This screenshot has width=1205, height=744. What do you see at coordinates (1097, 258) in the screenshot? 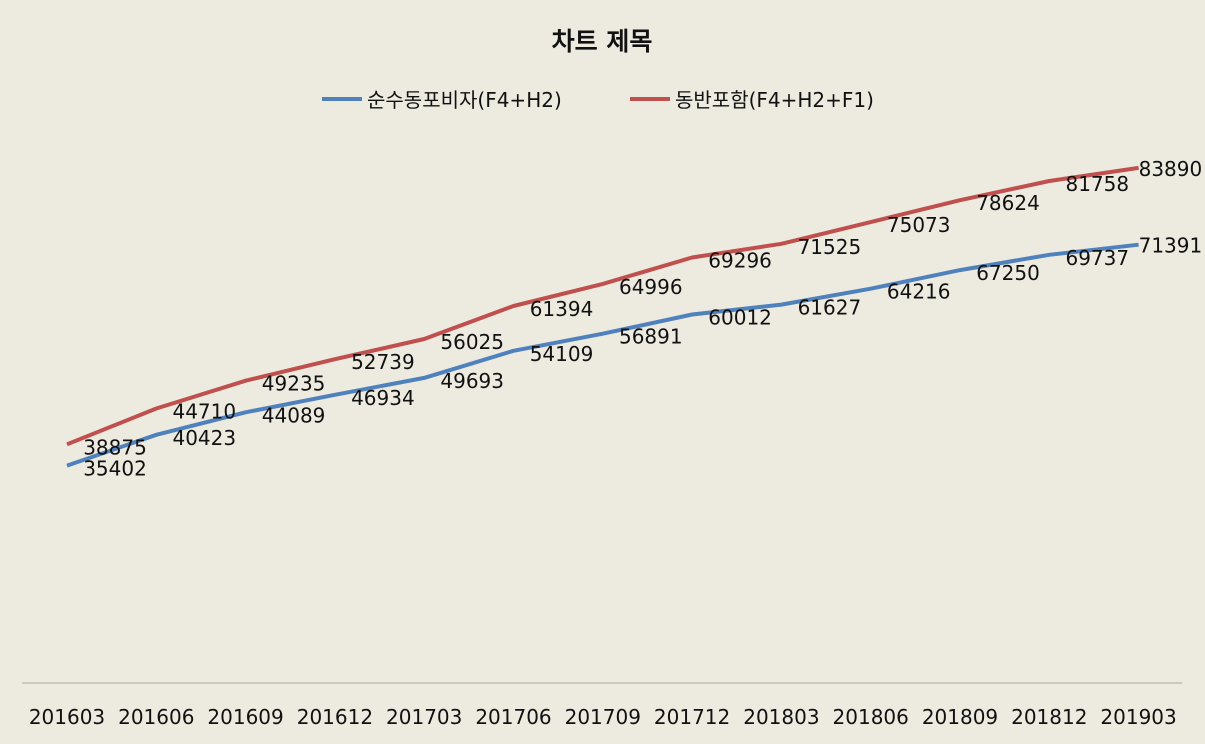
I see `data-label-series-1: 69737` at bounding box center [1097, 258].